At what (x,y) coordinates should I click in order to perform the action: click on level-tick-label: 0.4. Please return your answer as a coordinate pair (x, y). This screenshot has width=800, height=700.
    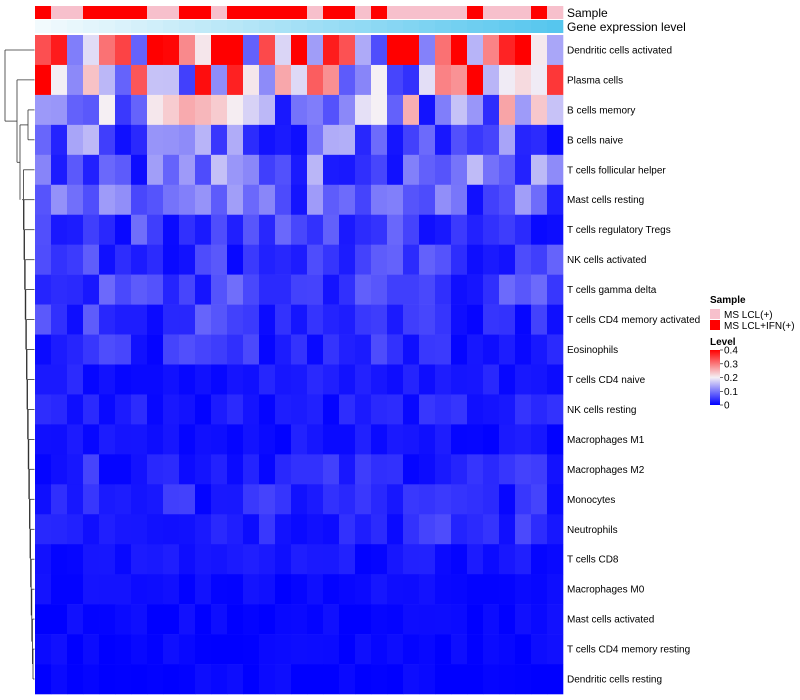
    Looking at the image, I should click on (731, 351).